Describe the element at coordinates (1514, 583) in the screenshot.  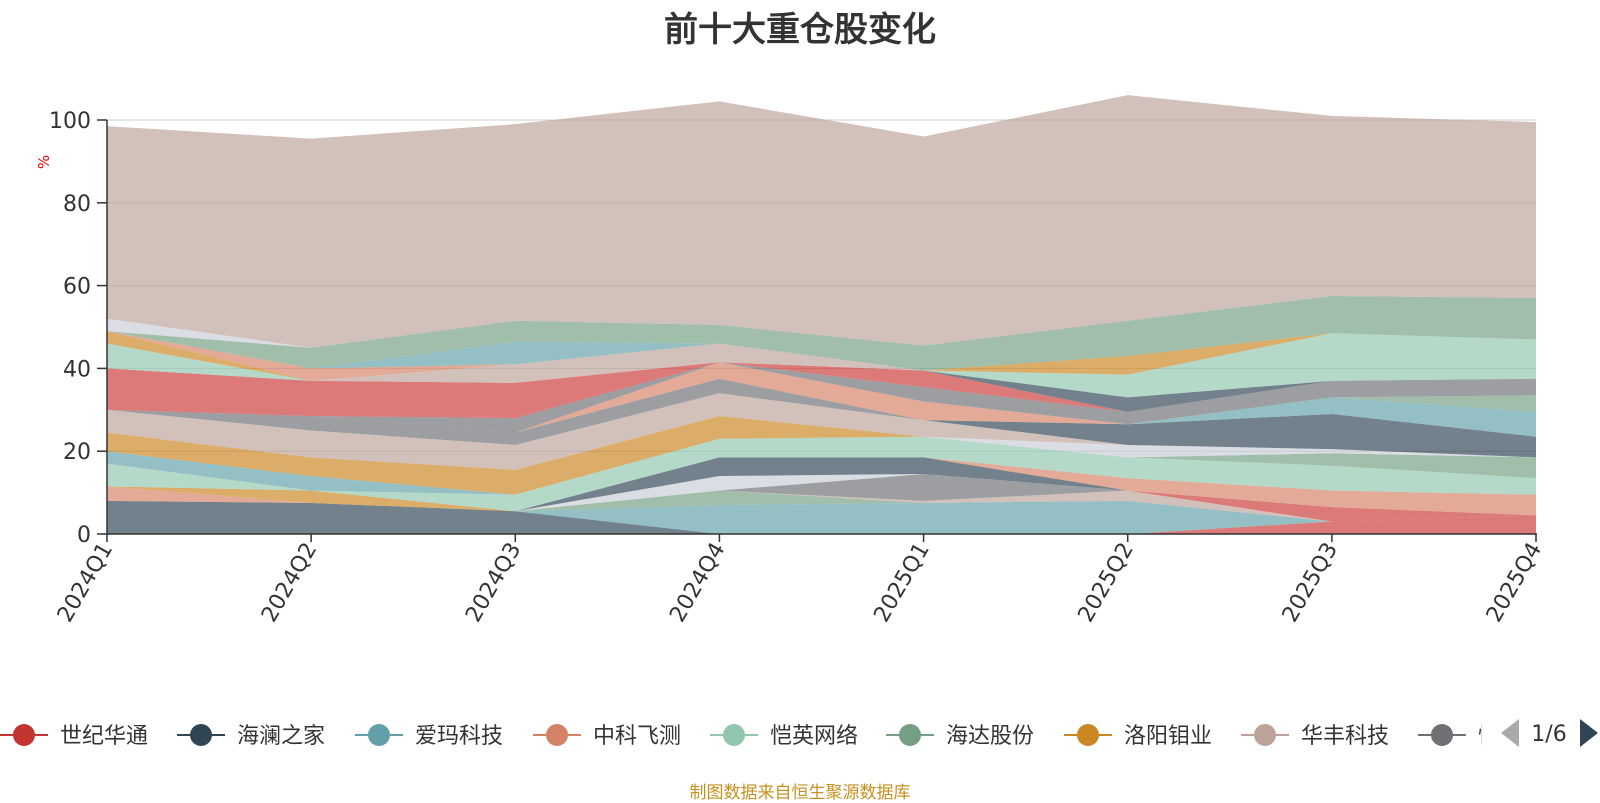
I see `x-tick-label: 2025Q4` at that location.